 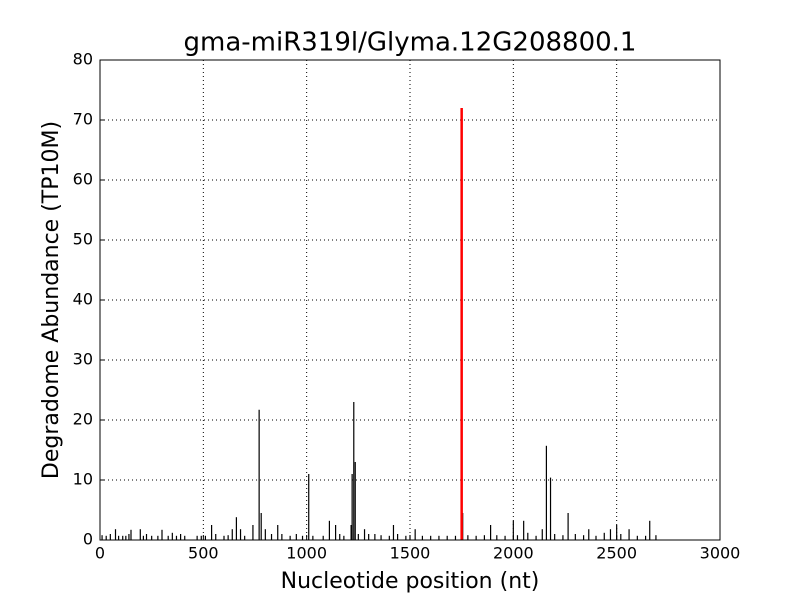 I want to click on y-axis-label: Degradome Abundance (TP10M), so click(x=51, y=300).